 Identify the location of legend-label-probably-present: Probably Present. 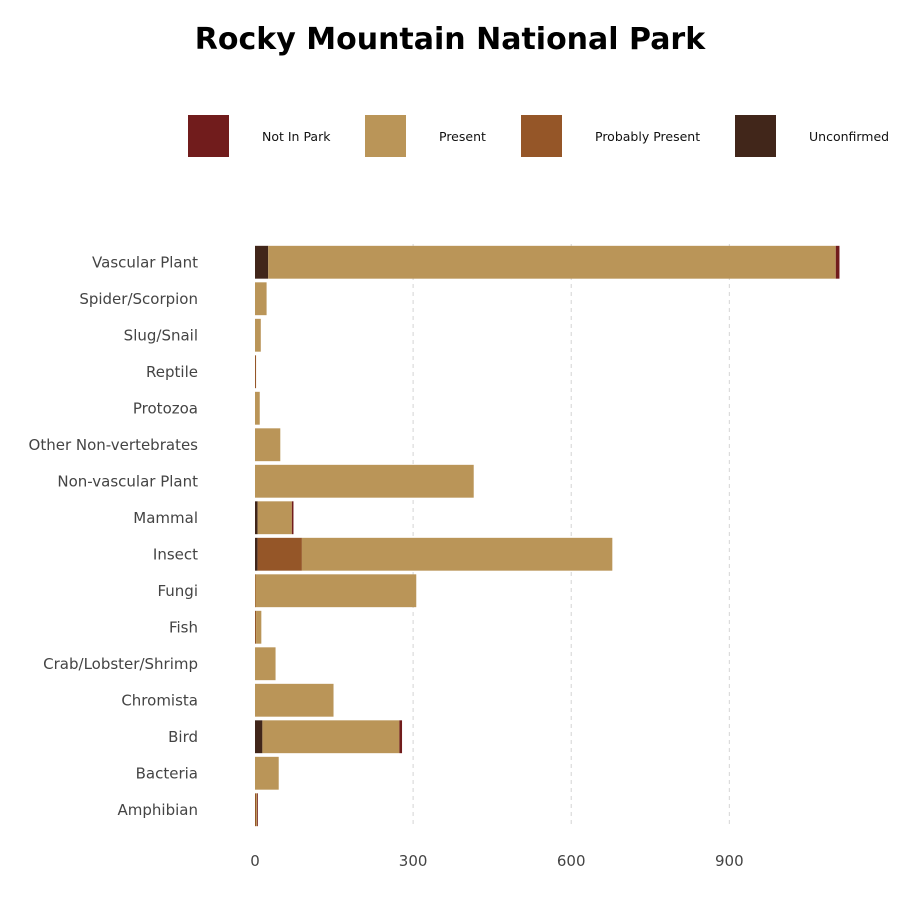
(647, 136).